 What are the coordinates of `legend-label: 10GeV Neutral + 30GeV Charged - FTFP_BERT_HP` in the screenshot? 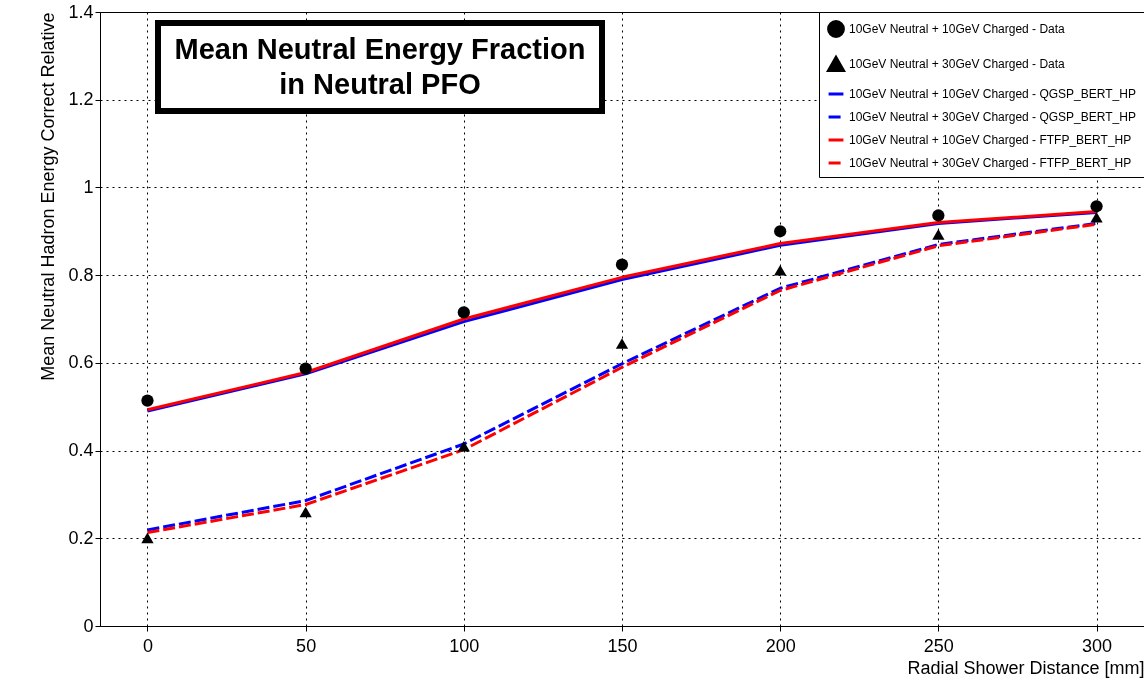 It's located at (990, 163).